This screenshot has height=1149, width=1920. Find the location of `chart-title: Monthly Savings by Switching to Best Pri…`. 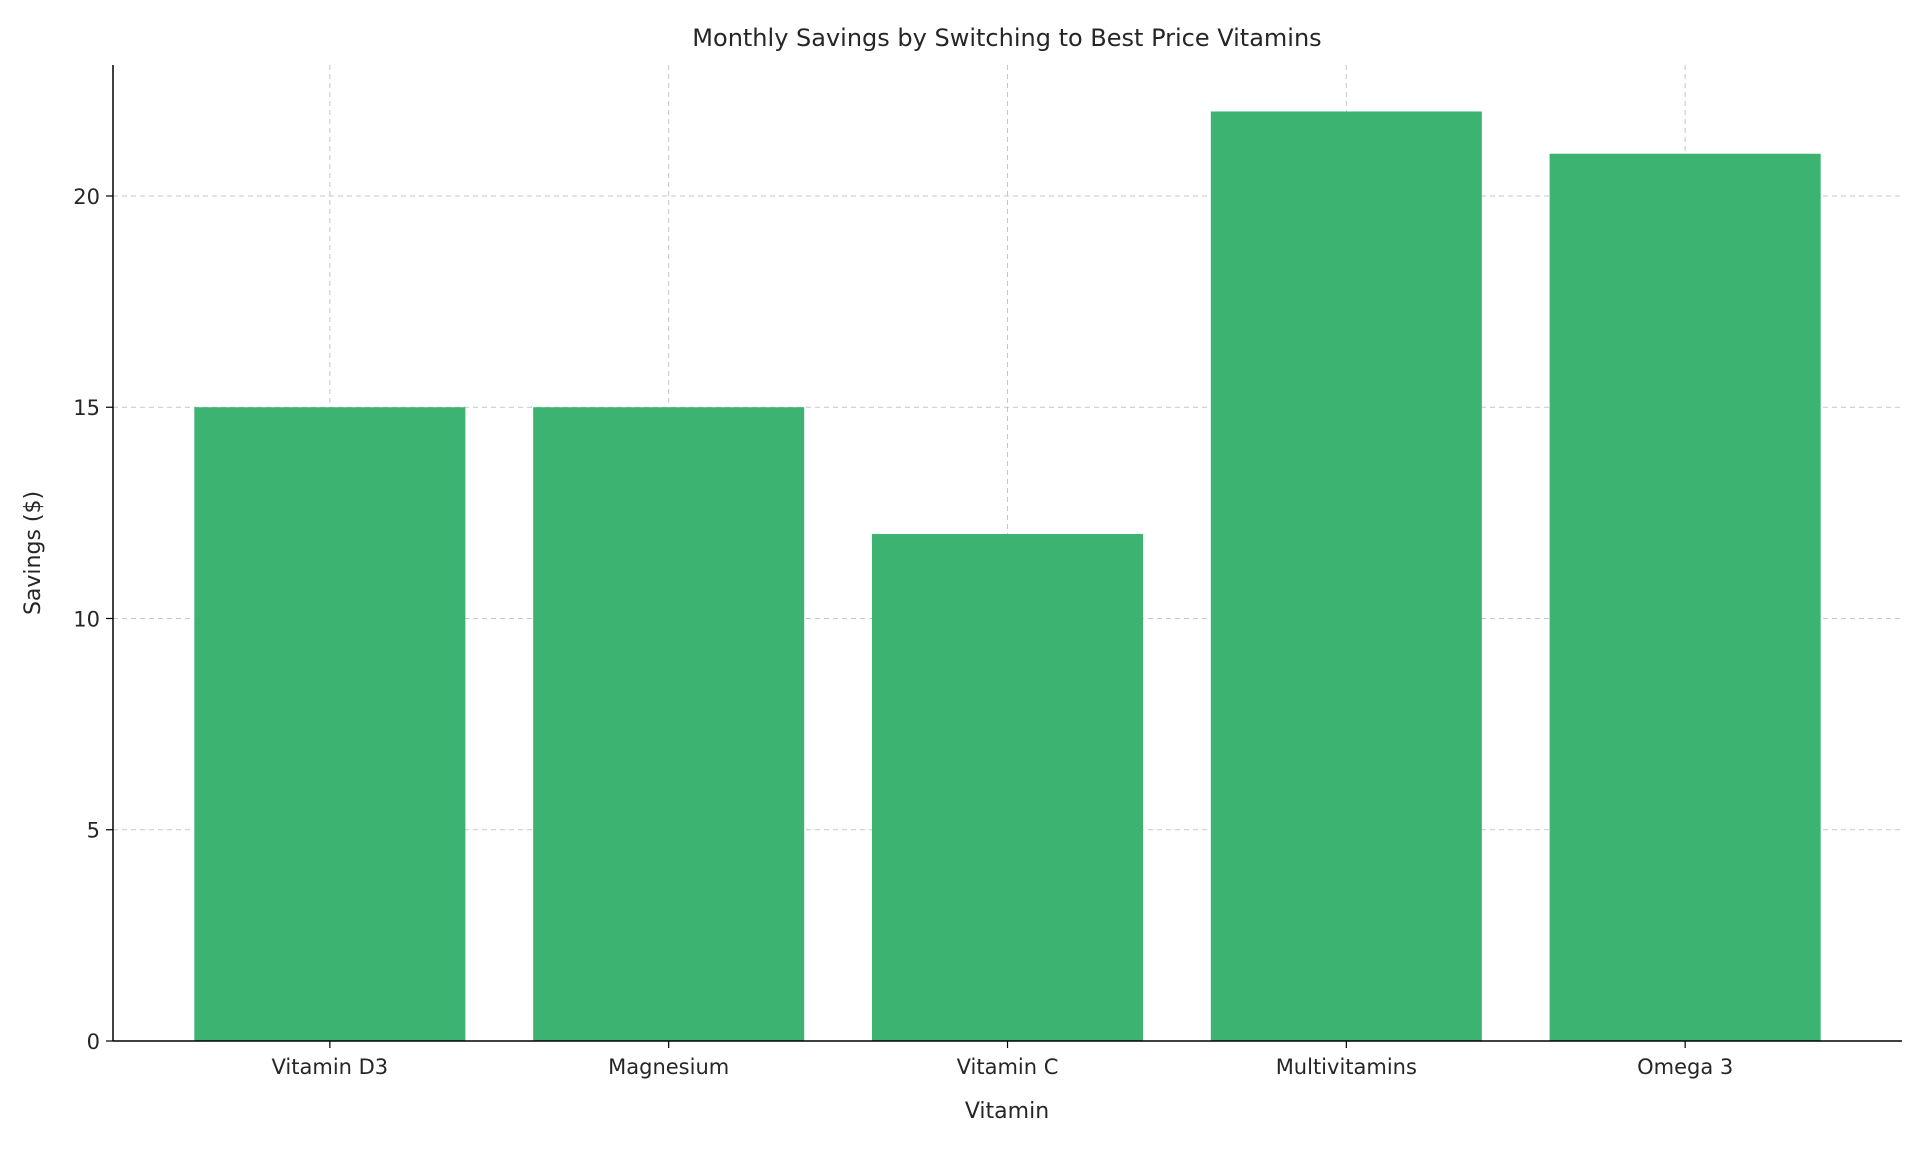

chart-title: Monthly Savings by Switching to Best Pri… is located at coordinates (1006, 38).